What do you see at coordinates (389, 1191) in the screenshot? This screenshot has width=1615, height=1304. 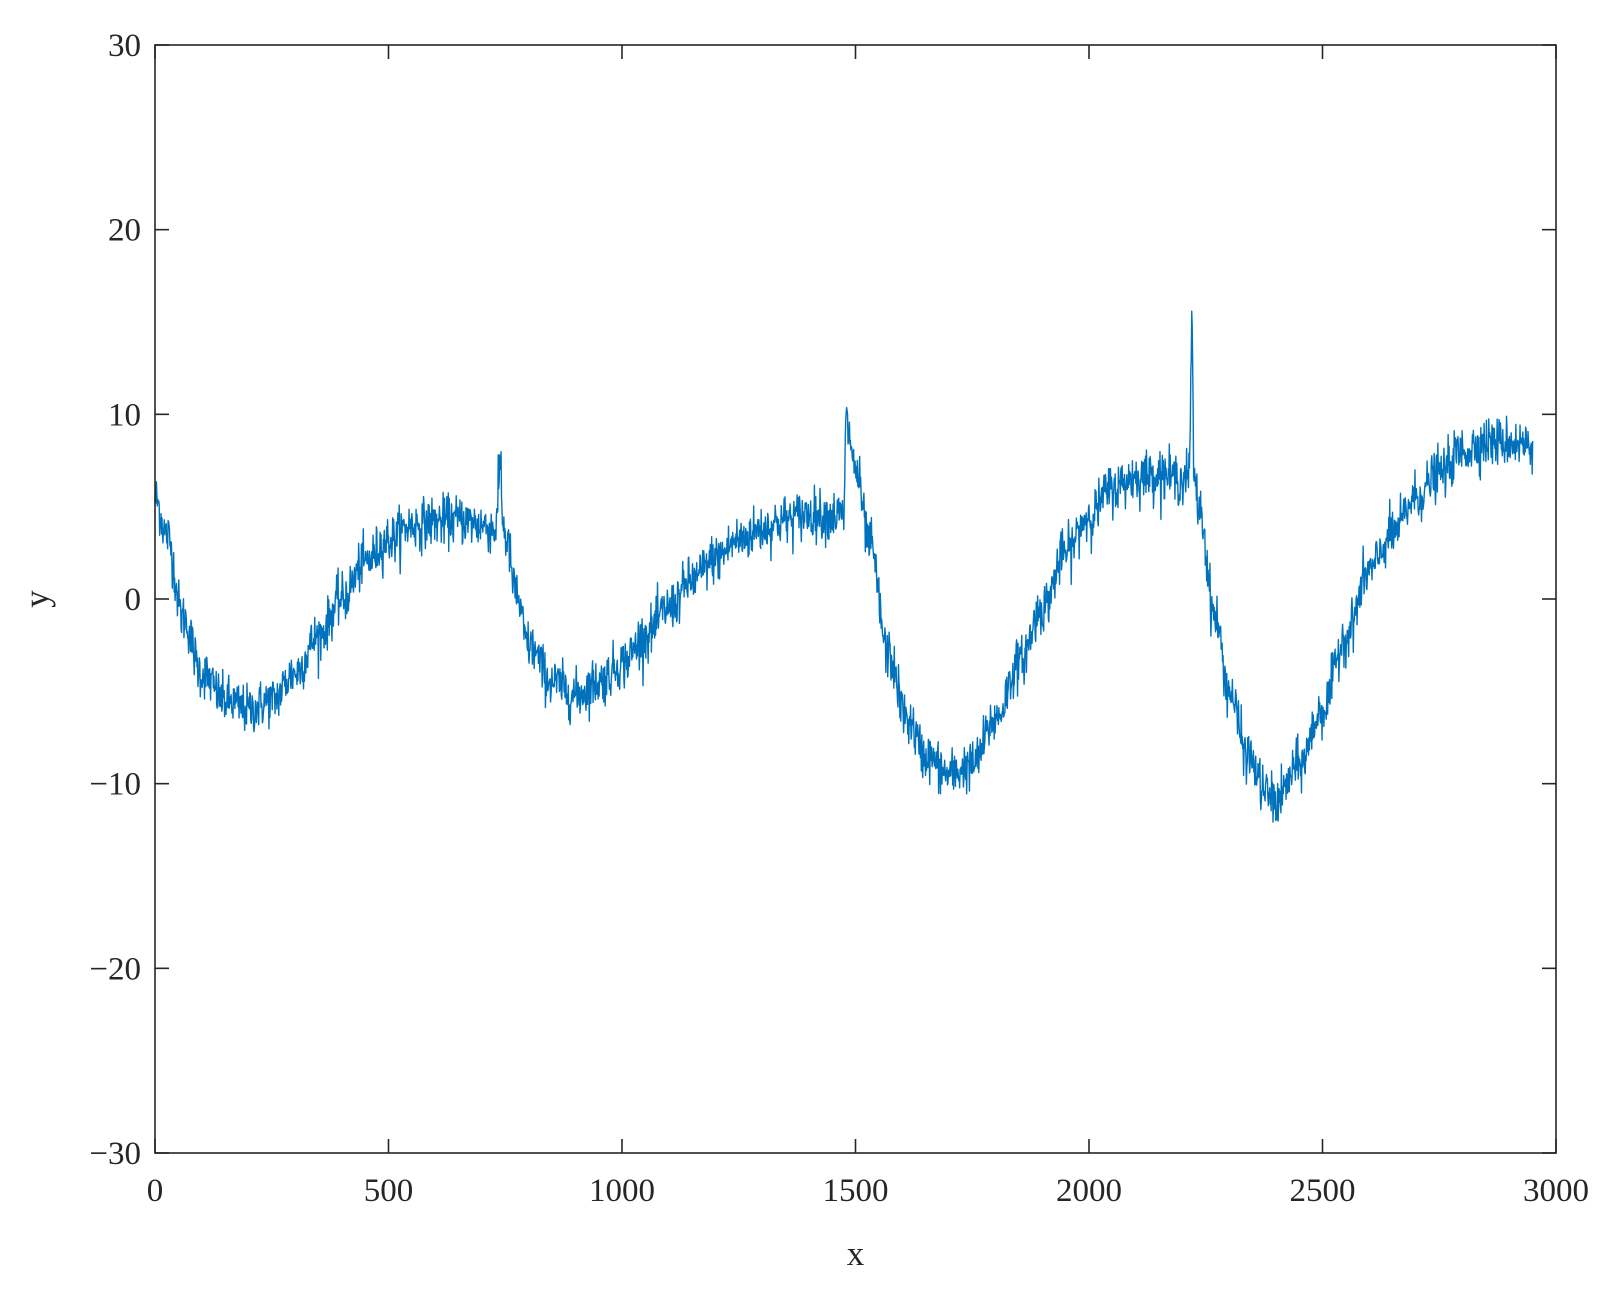 I see `x-tick-label: 500` at bounding box center [389, 1191].